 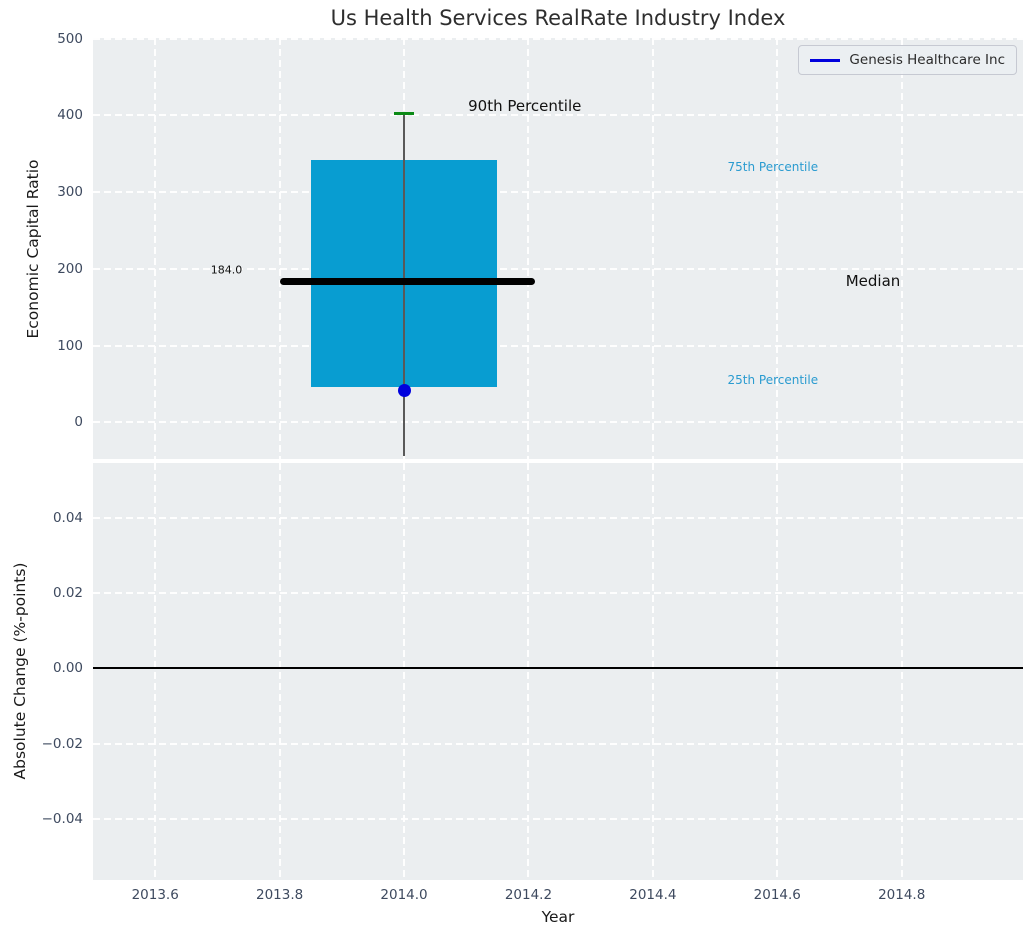 What do you see at coordinates (78, 422) in the screenshot?
I see `y-tick-label: 0` at bounding box center [78, 422].